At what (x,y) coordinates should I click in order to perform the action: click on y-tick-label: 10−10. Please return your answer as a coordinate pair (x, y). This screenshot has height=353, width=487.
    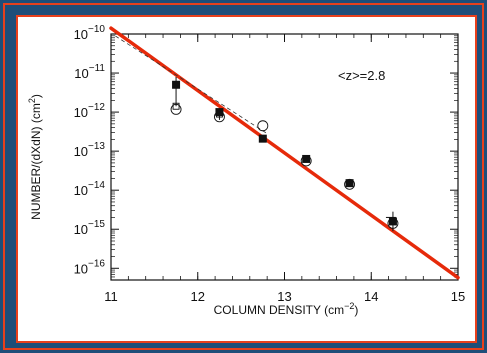
    Looking at the image, I should click on (90, 33).